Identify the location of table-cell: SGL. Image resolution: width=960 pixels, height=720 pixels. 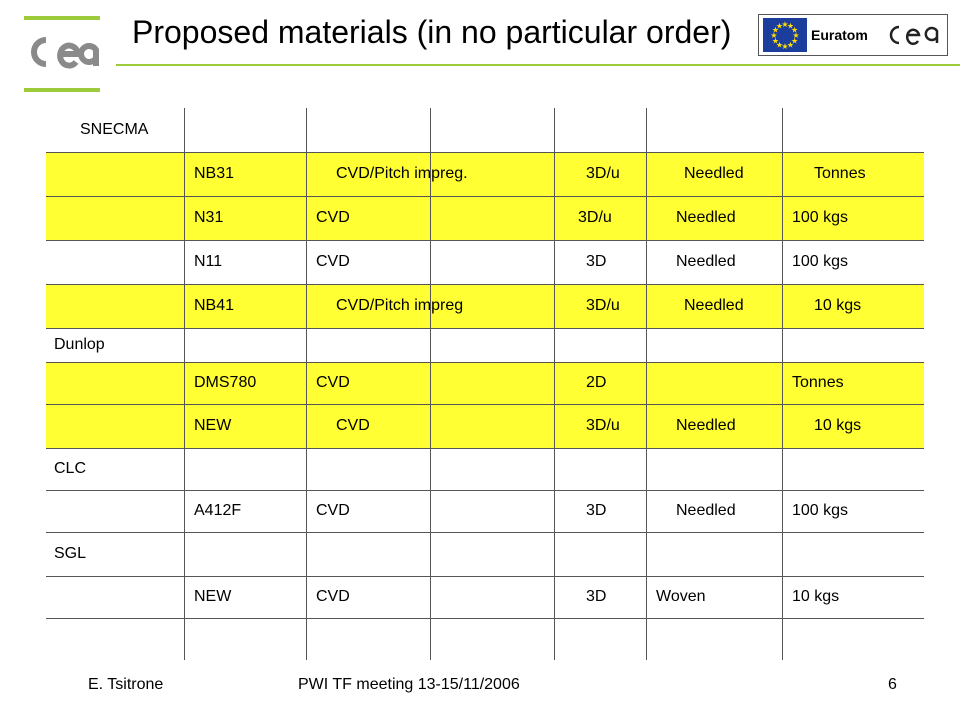
(70, 553).